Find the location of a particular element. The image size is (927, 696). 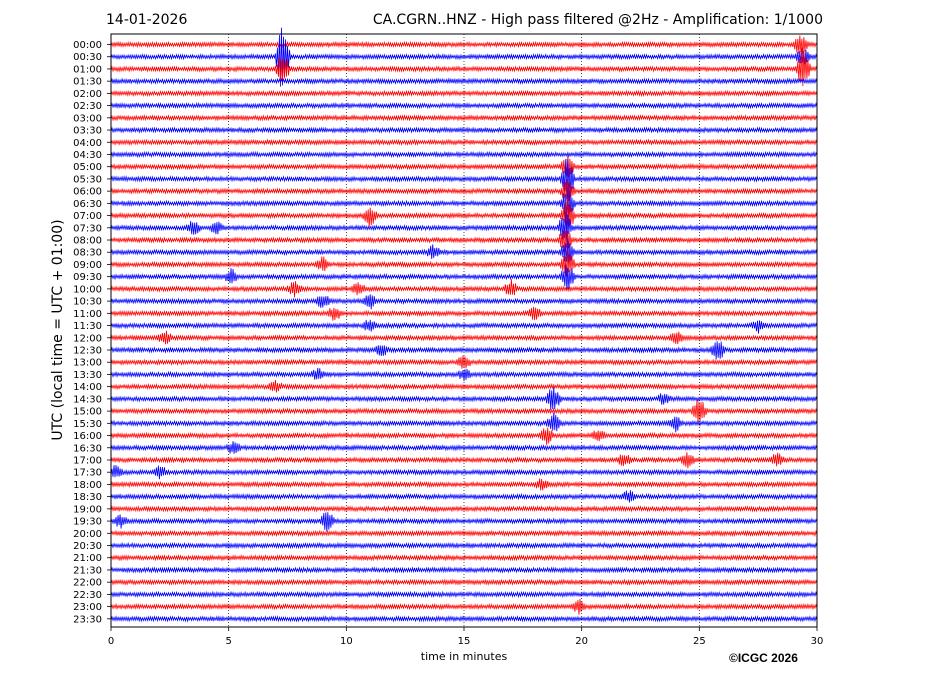

y-tick-label: 04:00 is located at coordinates (87, 143).